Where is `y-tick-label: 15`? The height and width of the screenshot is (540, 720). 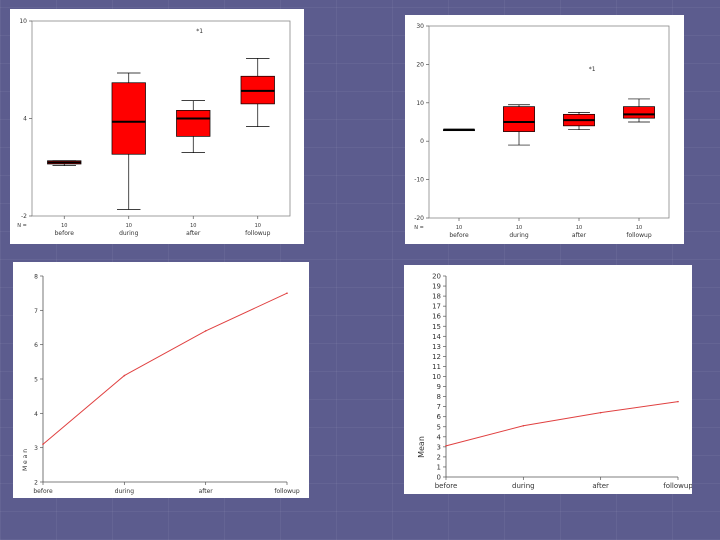 y-tick-label: 15 is located at coordinates (436, 327).